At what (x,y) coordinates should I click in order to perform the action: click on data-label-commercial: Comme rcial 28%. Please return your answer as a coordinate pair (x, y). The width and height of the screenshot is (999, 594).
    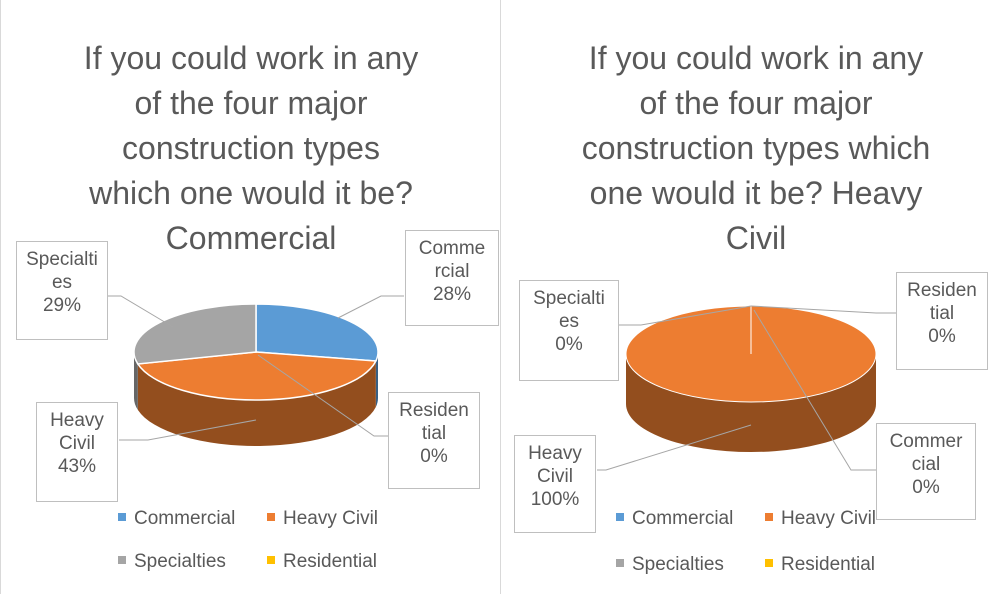
    Looking at the image, I should click on (452, 278).